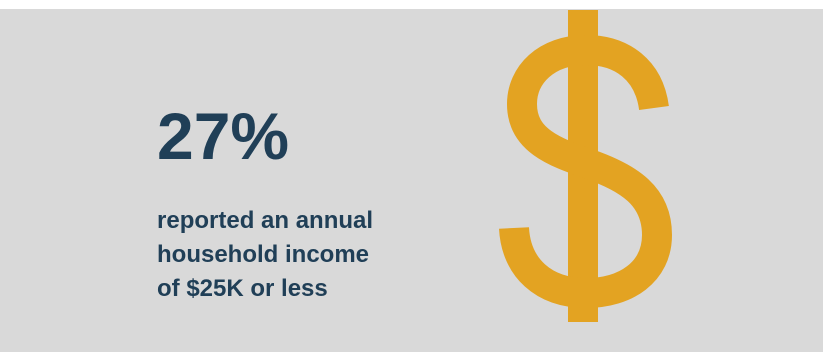  What do you see at coordinates (242, 288) in the screenshot?
I see `caption-line-3: of $25K or less` at bounding box center [242, 288].